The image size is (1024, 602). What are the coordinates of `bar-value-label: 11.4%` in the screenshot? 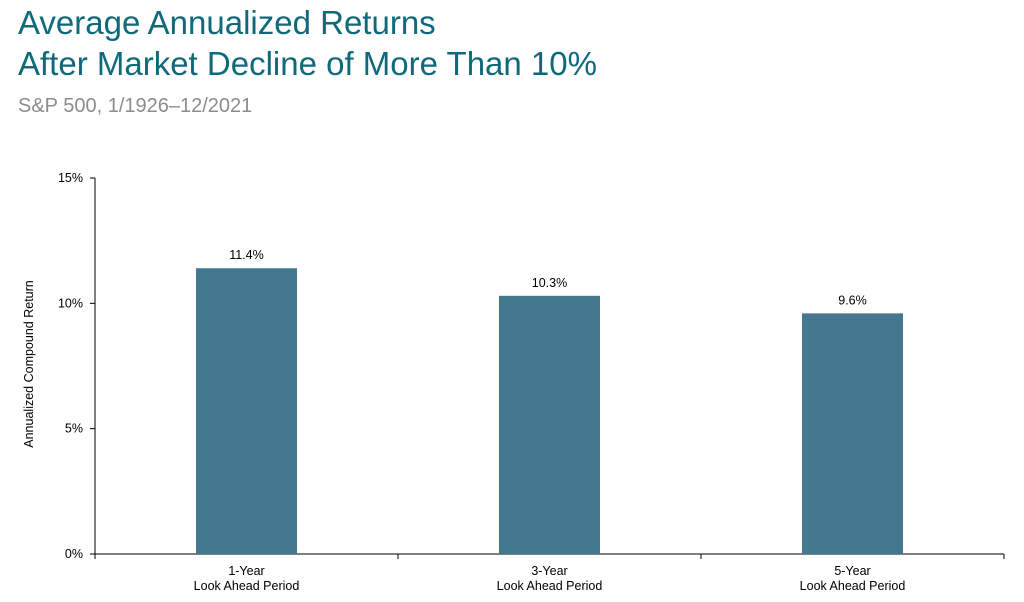 It's located at (246, 255).